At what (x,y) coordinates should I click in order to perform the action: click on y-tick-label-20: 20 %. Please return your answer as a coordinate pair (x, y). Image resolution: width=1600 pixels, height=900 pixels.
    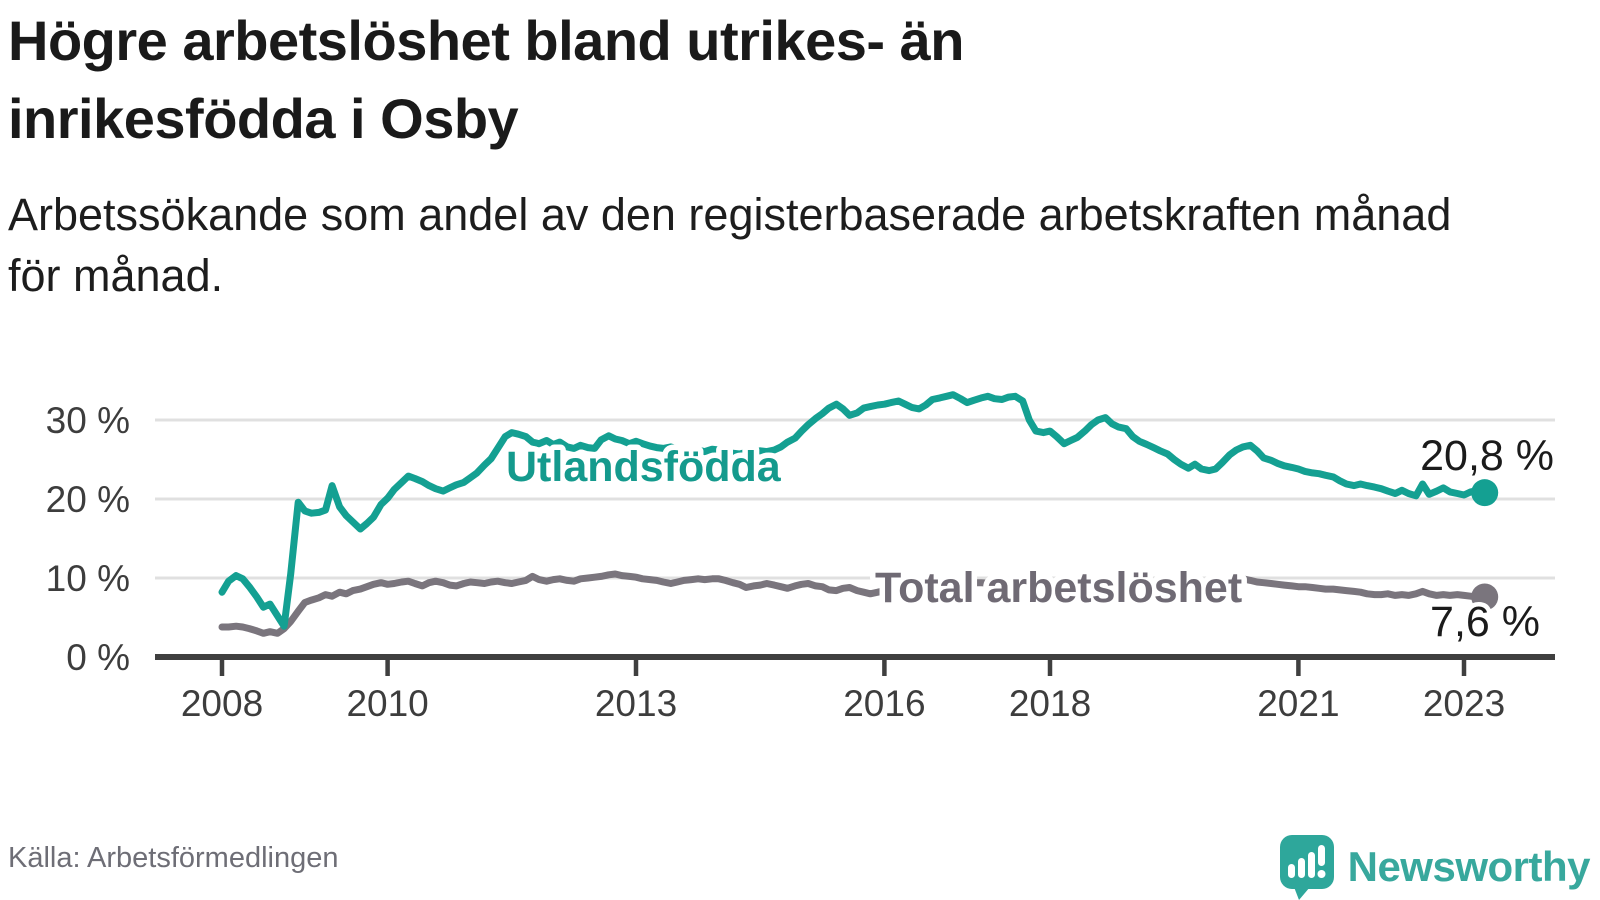
    Looking at the image, I should click on (88, 499).